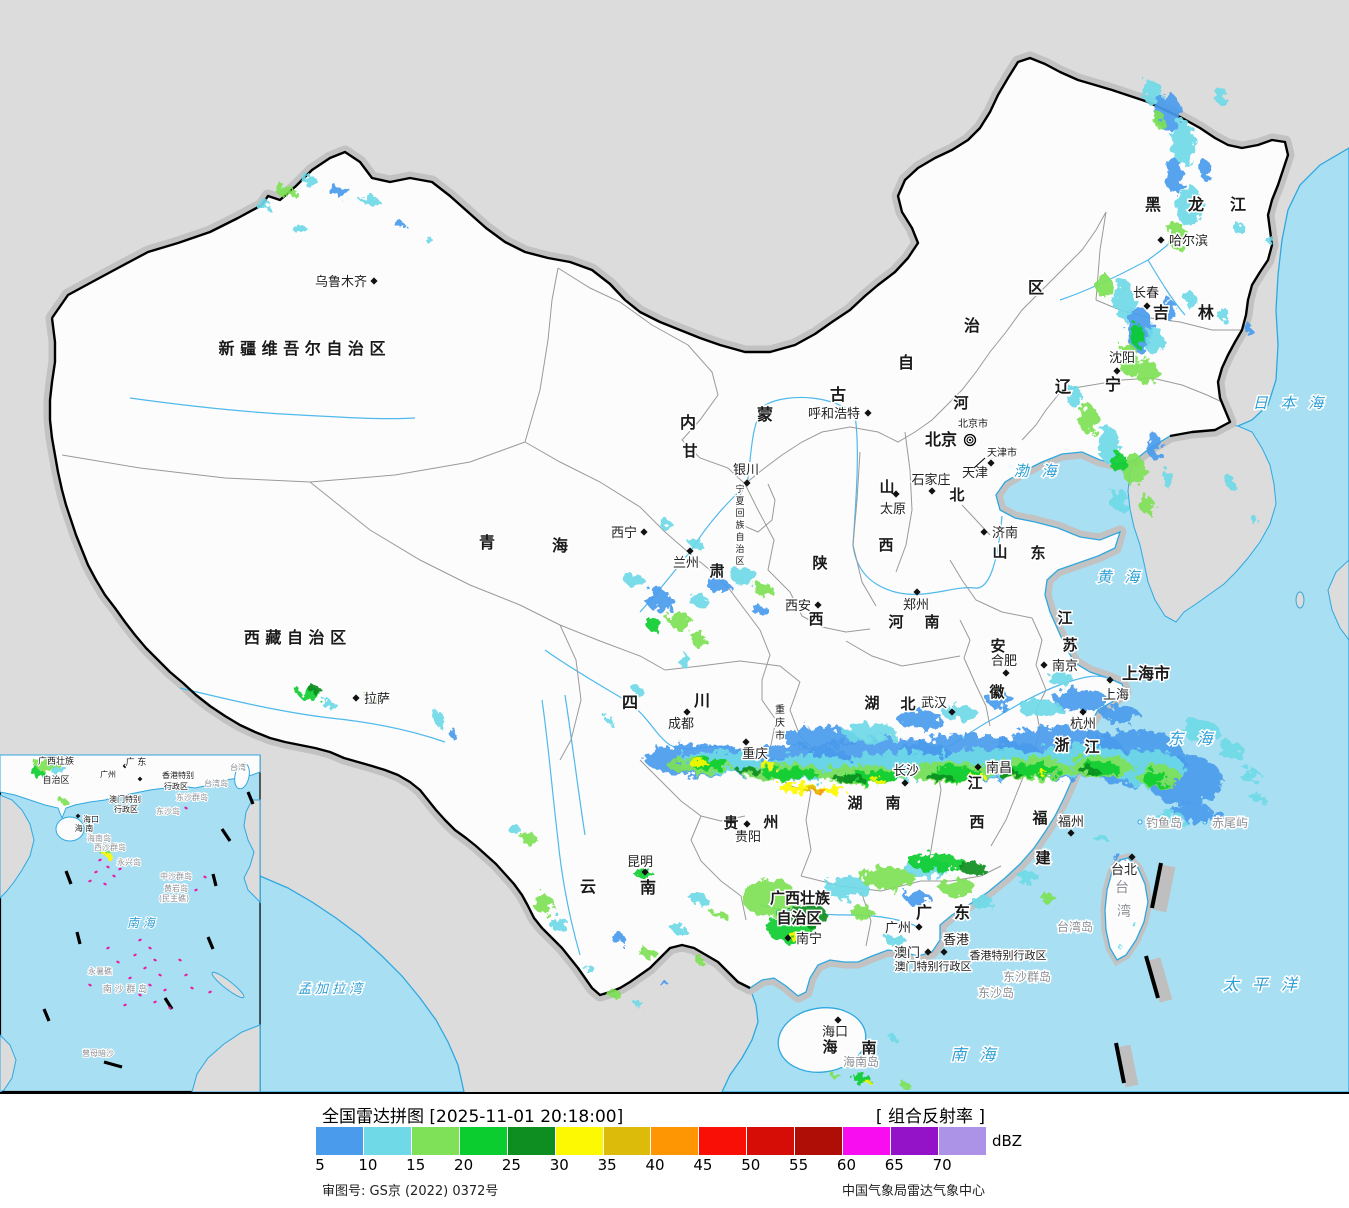  Describe the element at coordinates (108, 774) in the screenshot. I see `inset-label: 广州` at that location.